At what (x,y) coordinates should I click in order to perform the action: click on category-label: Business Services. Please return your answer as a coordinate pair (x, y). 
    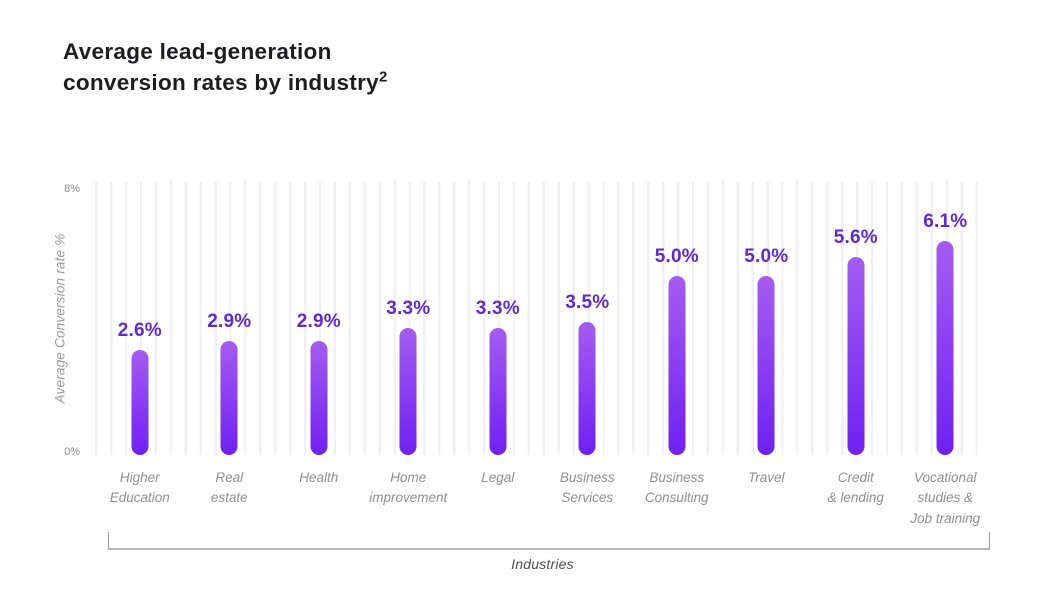
    Looking at the image, I should click on (587, 488).